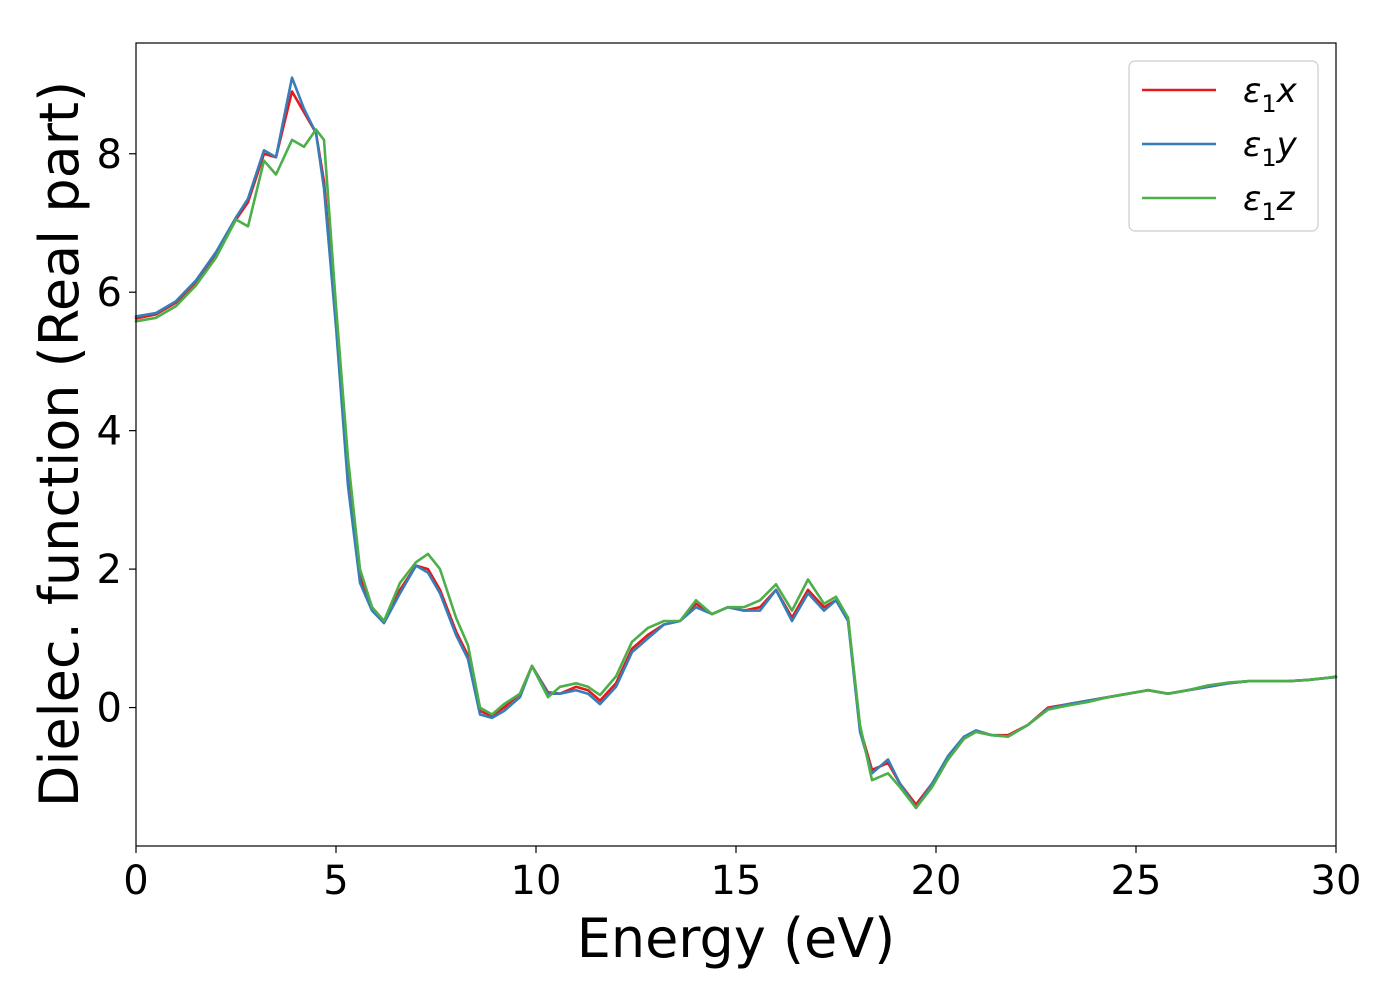 This screenshot has width=1400, height=1000. Describe the element at coordinates (59, 444) in the screenshot. I see `y-axis-title: Dielec. function (Real part)` at that location.